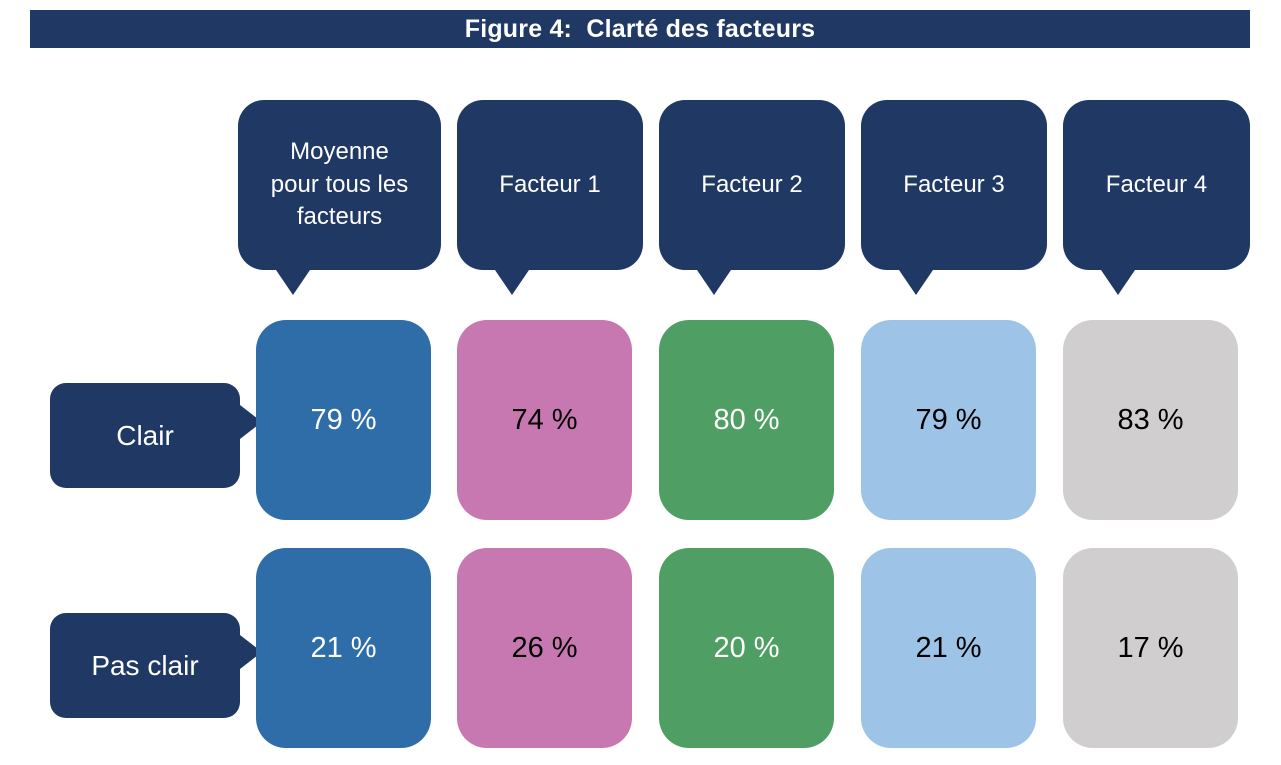 Image resolution: width=1281 pixels, height=765 pixels. I want to click on cell-pas-clair-facteur-4: 17 %, so click(1150, 648).